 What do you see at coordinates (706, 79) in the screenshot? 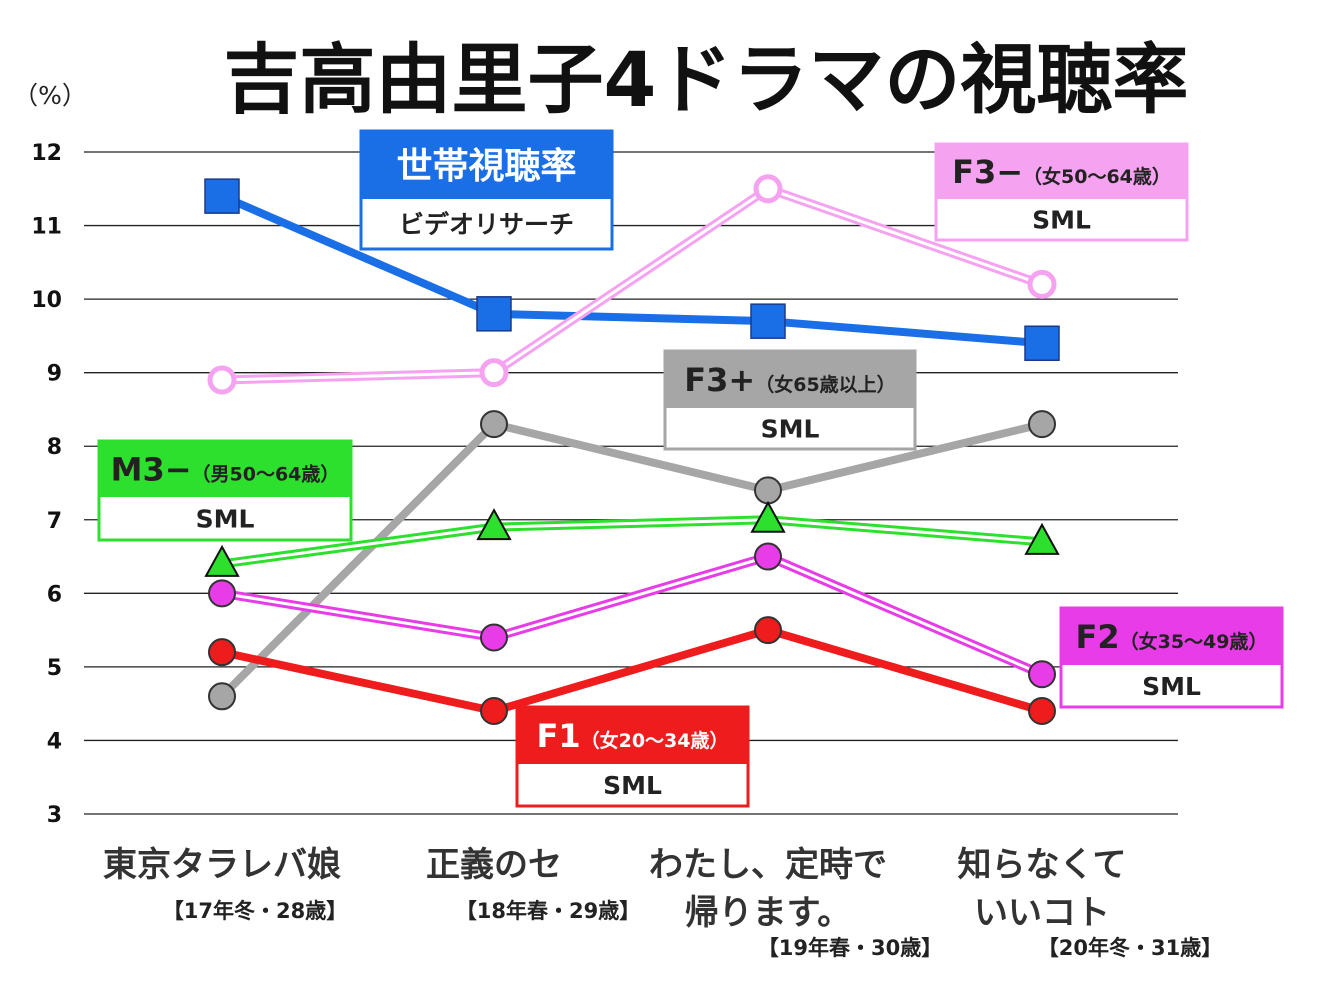
I see `chart-title: 吉高由里子4ドラマの視聴率` at bounding box center [706, 79].